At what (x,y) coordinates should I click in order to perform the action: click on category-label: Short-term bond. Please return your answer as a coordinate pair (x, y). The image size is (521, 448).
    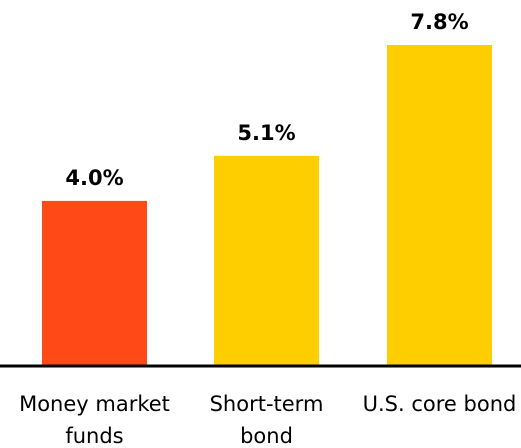
    Looking at the image, I should click on (266, 420).